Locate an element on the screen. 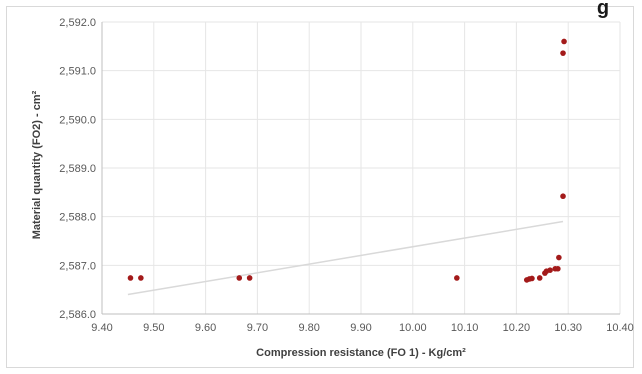 This screenshot has height=374, width=642. x-tick-label: 10.10 is located at coordinates (465, 328).